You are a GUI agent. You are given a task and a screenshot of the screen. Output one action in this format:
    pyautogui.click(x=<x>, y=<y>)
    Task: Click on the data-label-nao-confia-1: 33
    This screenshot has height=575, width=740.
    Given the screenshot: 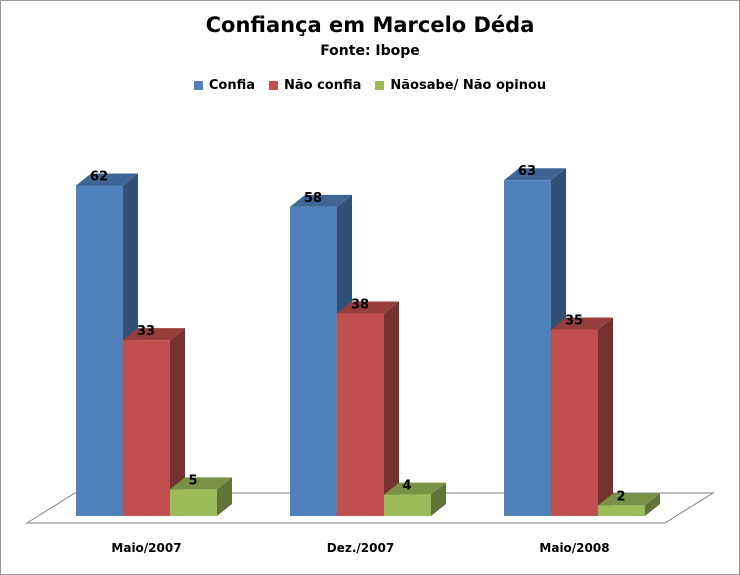 What is the action you would take?
    pyautogui.click(x=146, y=331)
    